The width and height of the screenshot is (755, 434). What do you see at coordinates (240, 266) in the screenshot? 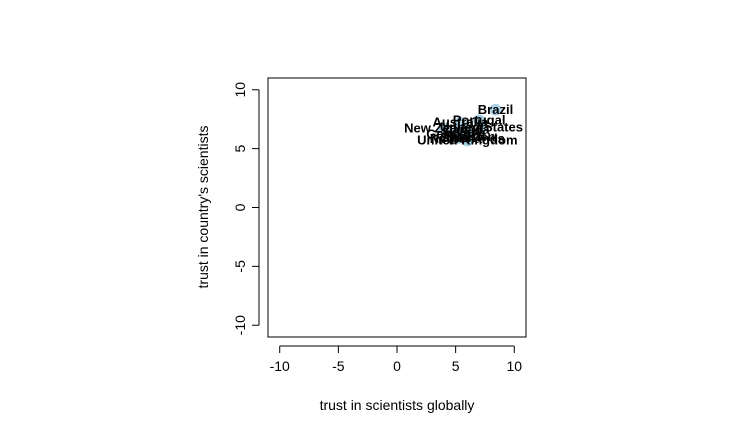
I see `y-tick-label: -5` at bounding box center [240, 266].